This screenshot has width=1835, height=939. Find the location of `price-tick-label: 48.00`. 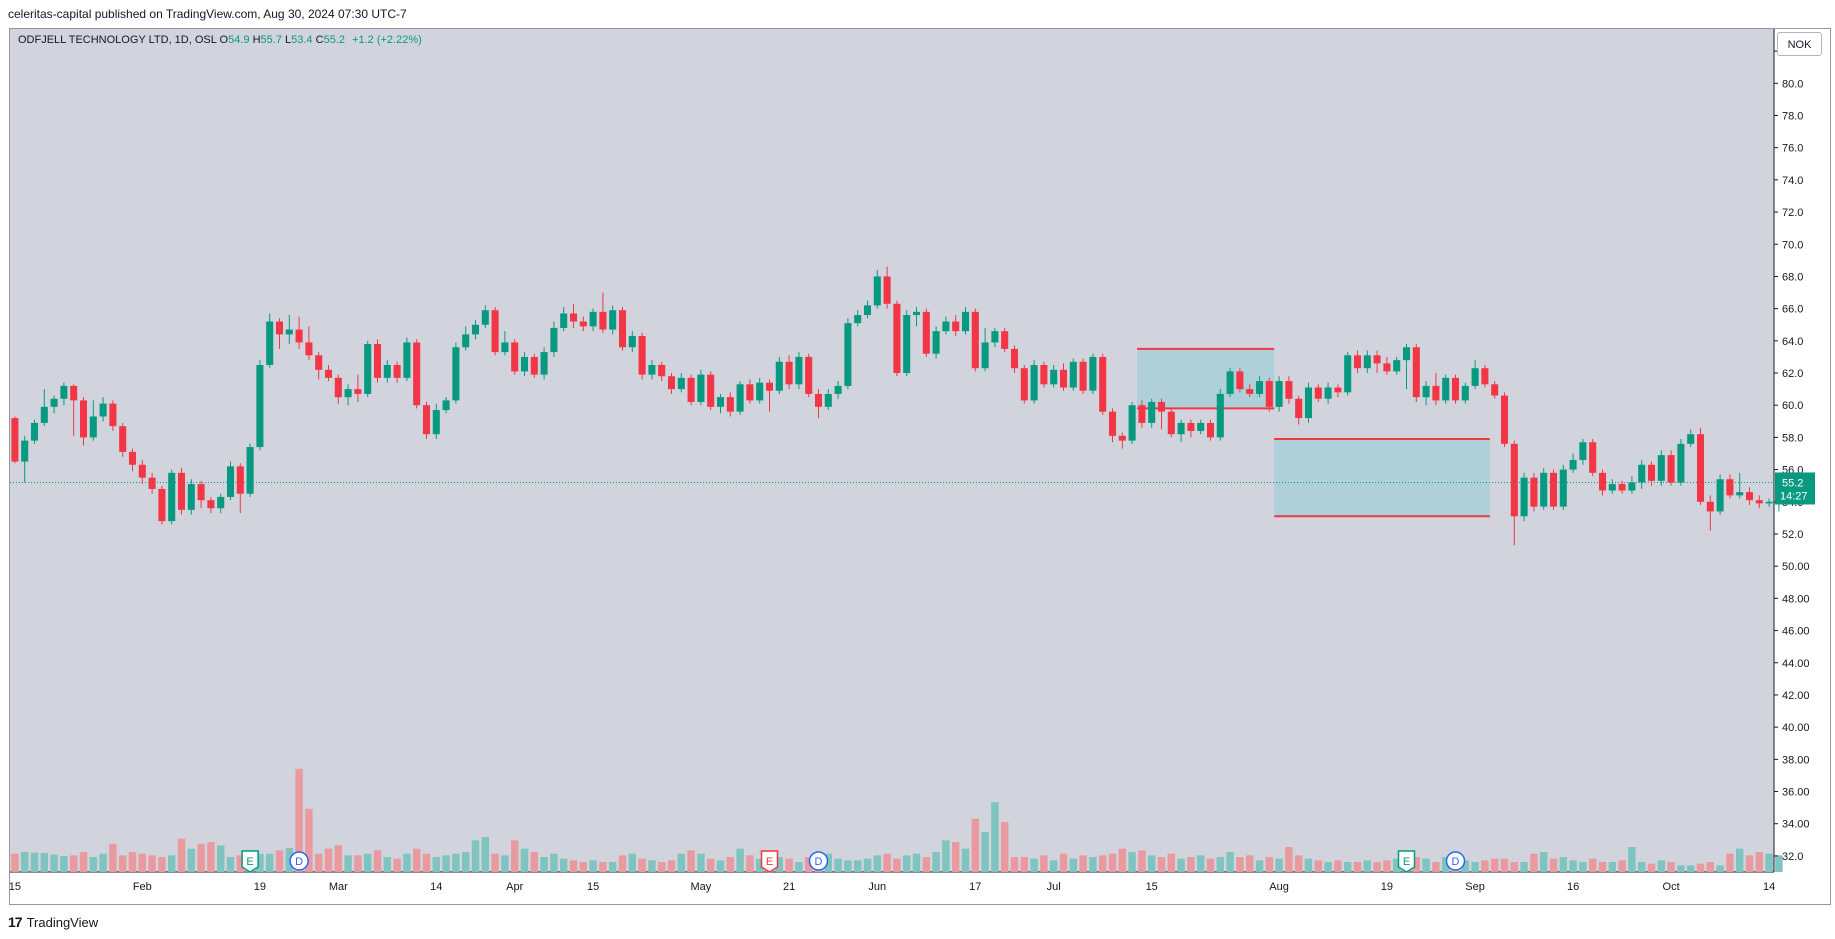

price-tick-label: 48.00 is located at coordinates (1796, 599).